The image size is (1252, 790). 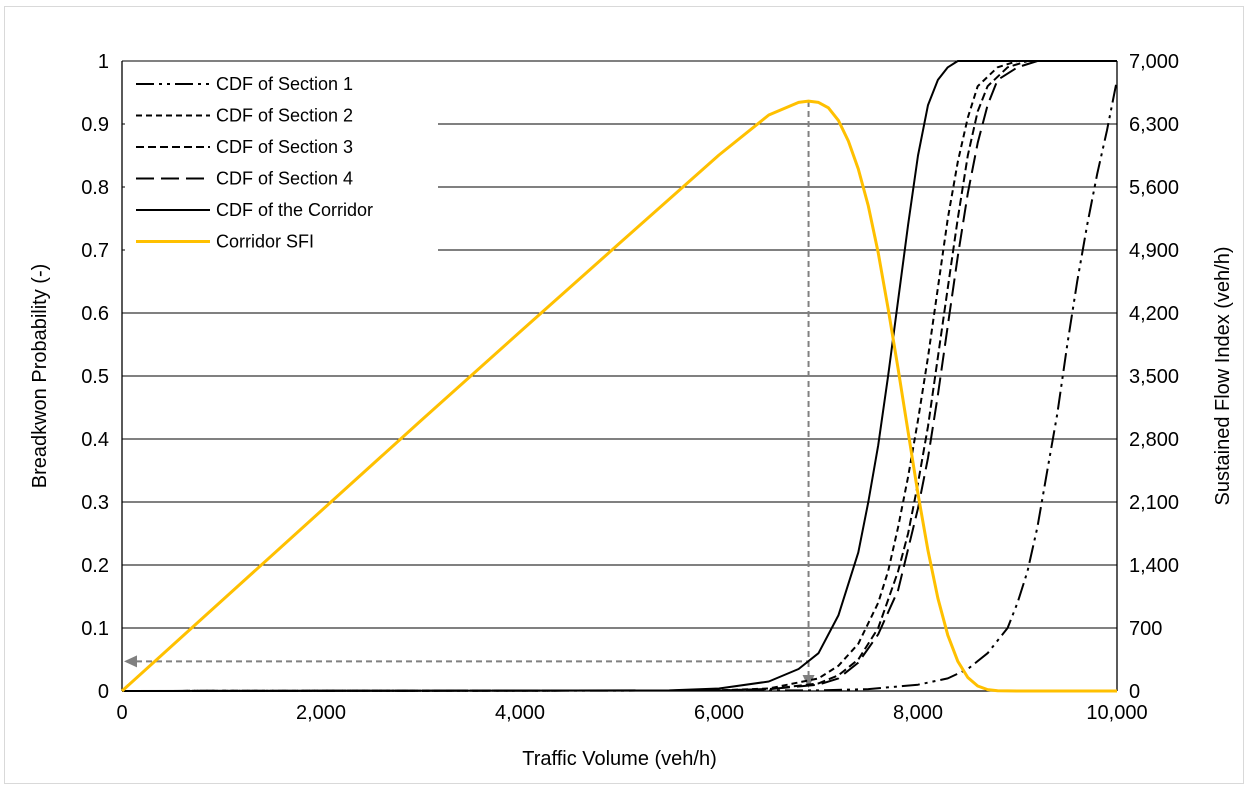 I want to click on legend-label-5: Corridor SFI, so click(x=265, y=242).